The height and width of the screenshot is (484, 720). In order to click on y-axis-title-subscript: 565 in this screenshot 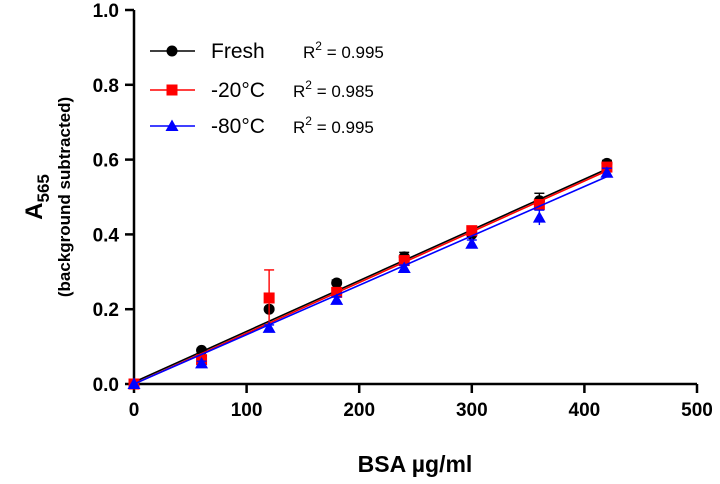, I will do `click(43, 188)`.